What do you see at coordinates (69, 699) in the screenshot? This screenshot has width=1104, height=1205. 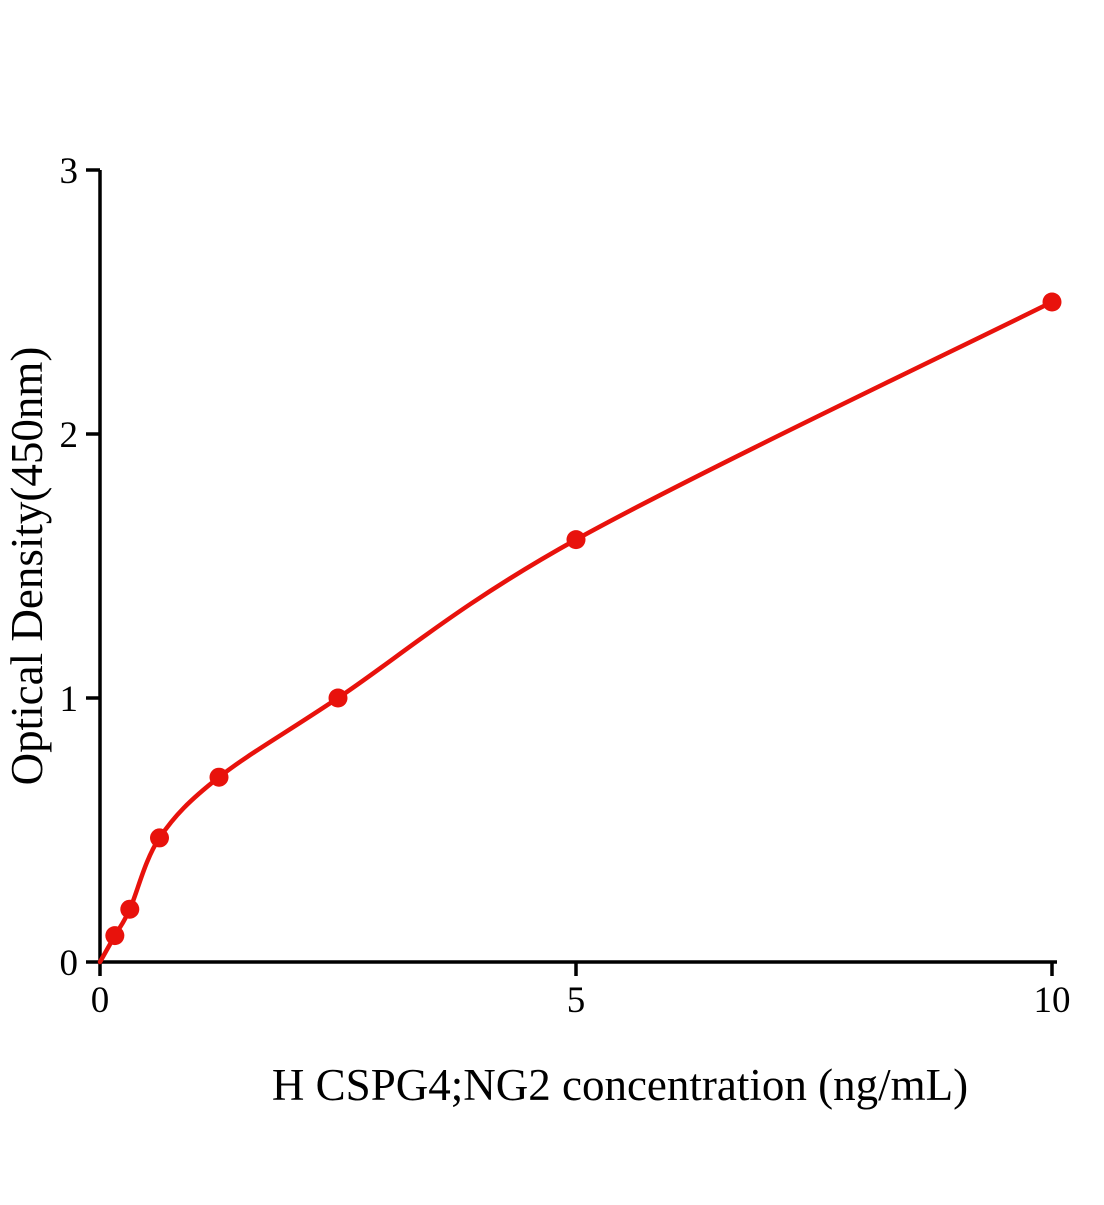 I see `y-tick-label: 1` at bounding box center [69, 699].